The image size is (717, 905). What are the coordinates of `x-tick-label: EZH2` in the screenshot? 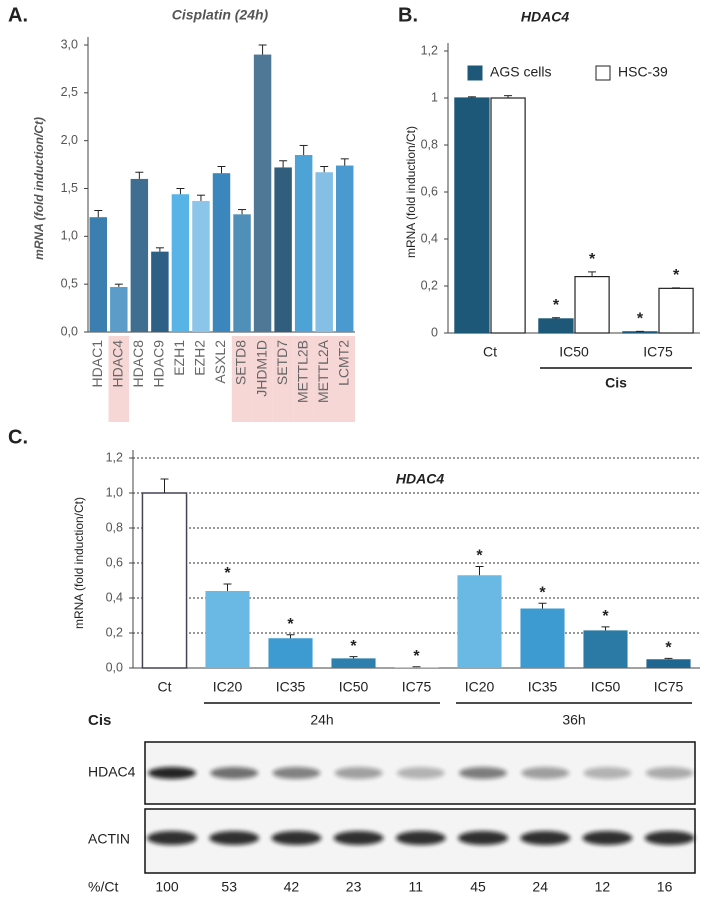 It's located at (200, 358).